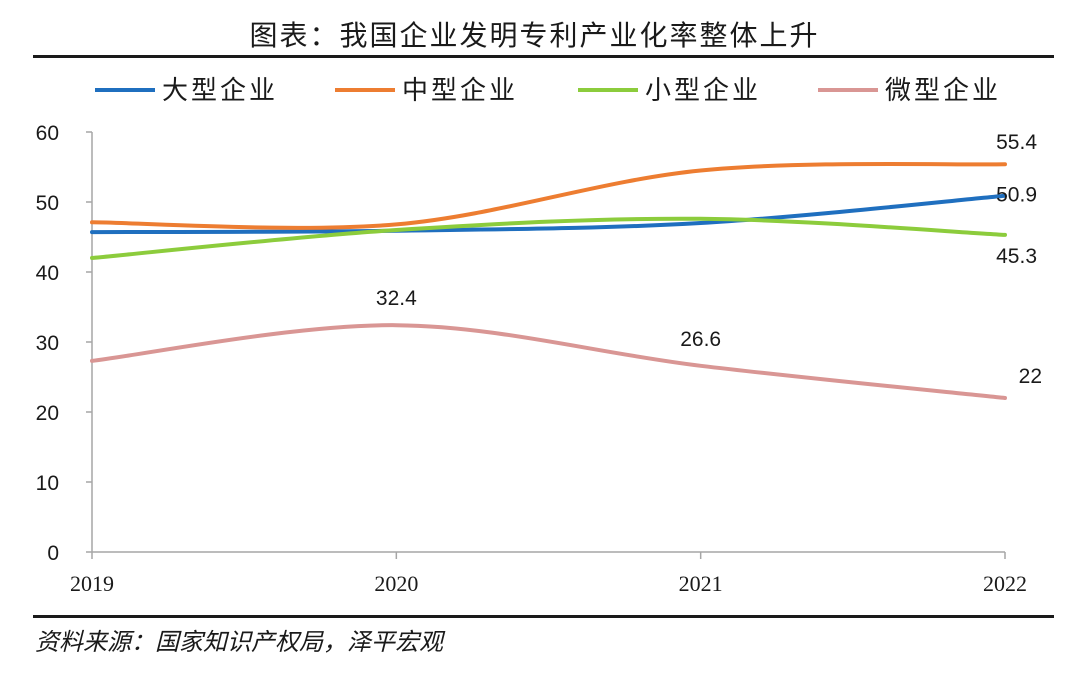 This screenshot has width=1069, height=675. I want to click on legend-label-2: 中型企业, so click(460, 91).